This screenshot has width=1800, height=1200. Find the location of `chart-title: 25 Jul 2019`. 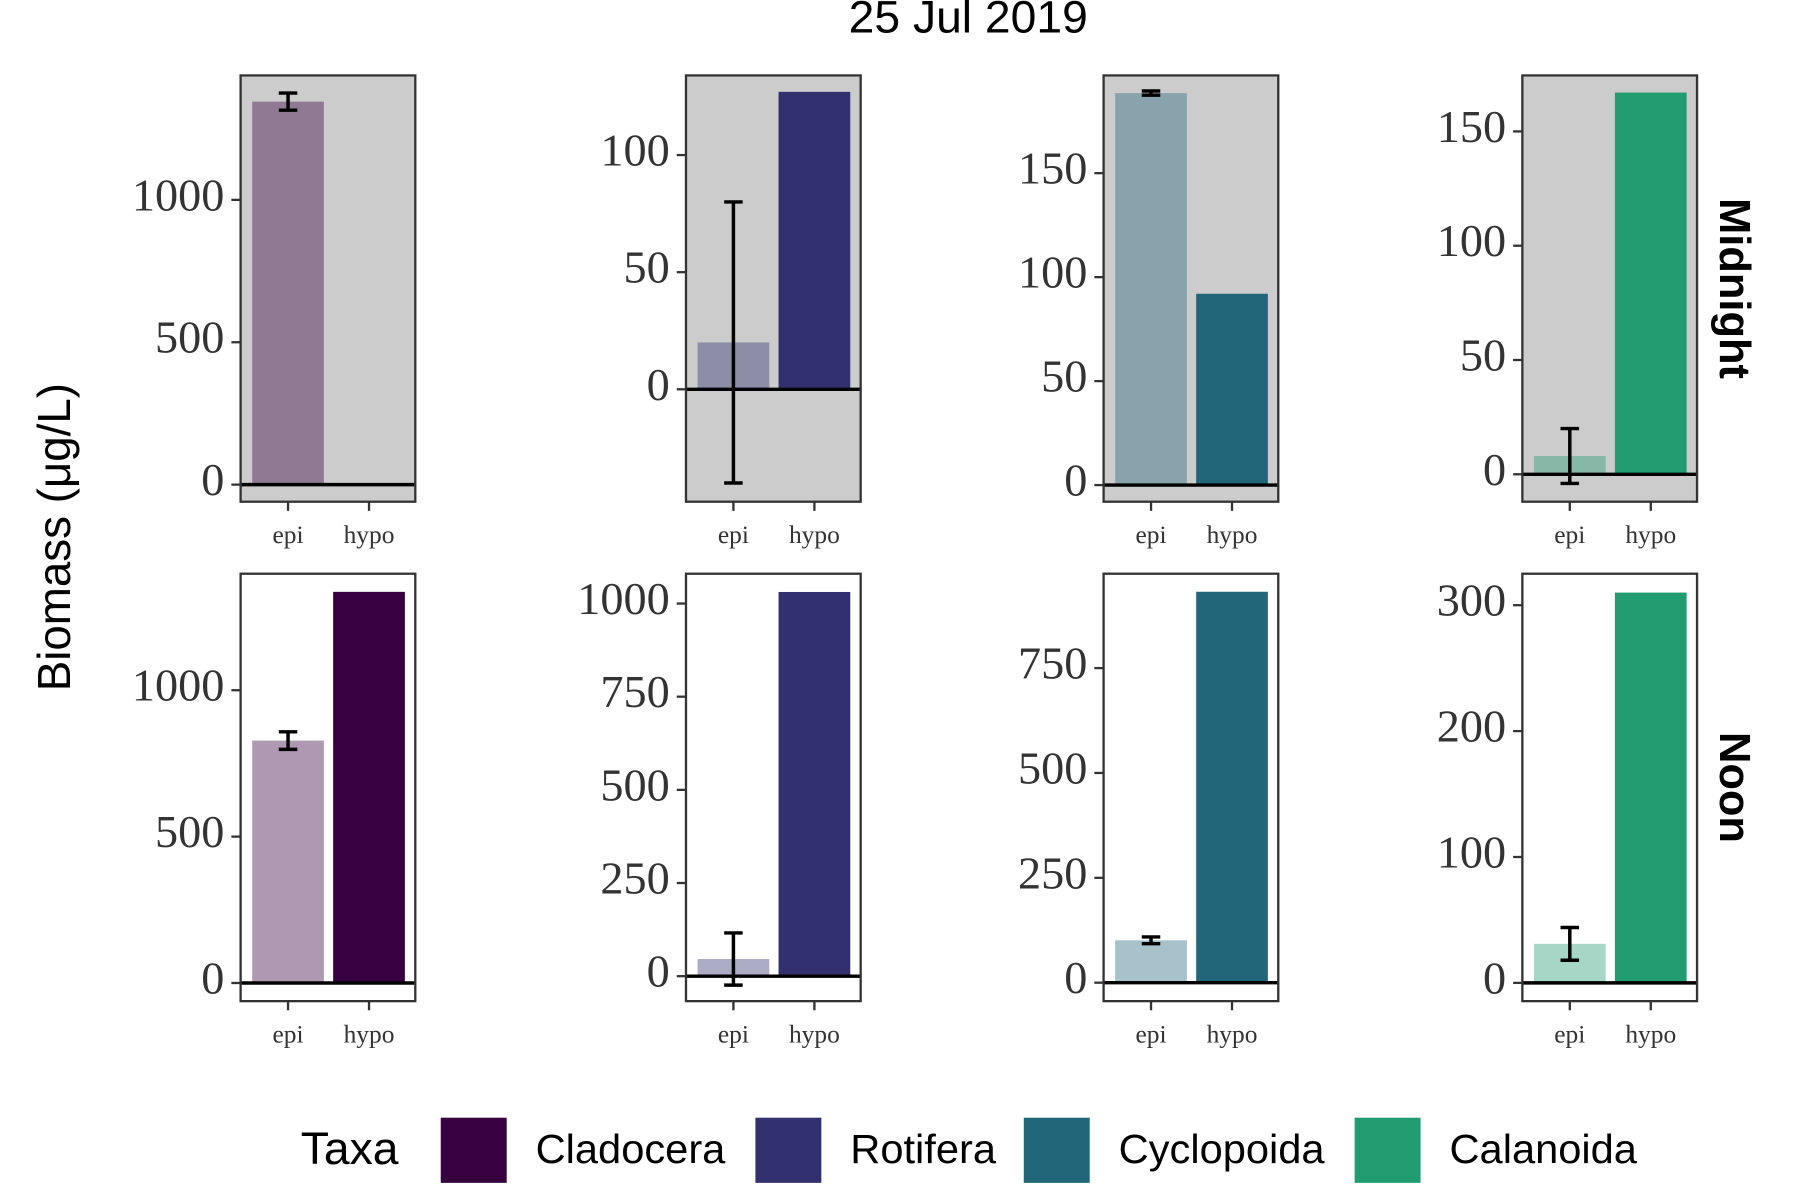

chart-title: 25 Jul 2019 is located at coordinates (968, 21).